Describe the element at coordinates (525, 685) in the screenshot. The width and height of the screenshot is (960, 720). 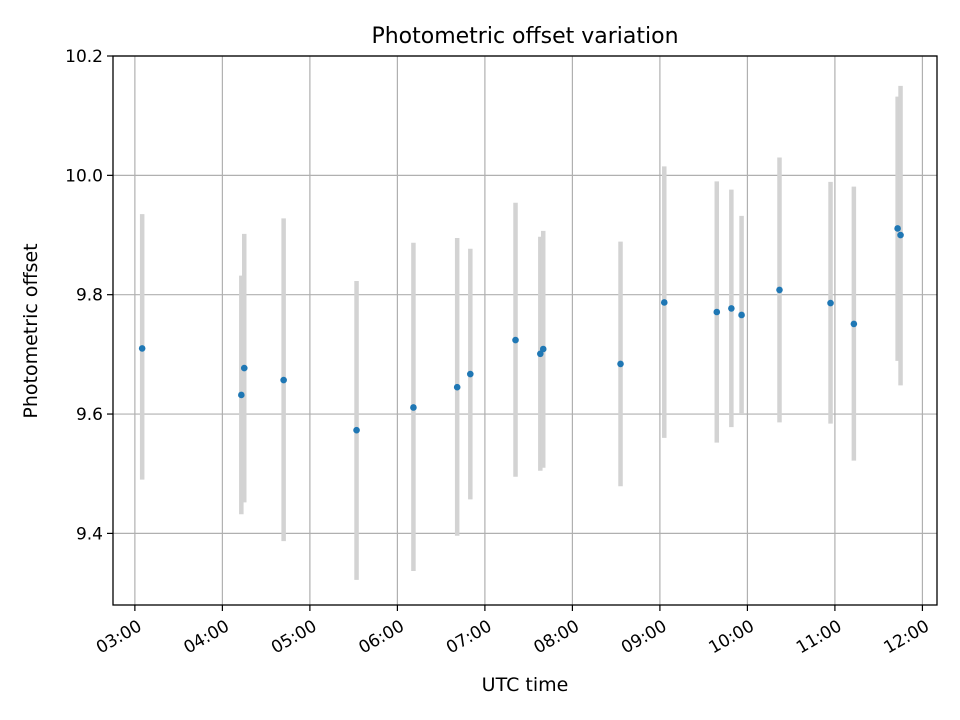
I see `x-axis-label: UTC time` at that location.